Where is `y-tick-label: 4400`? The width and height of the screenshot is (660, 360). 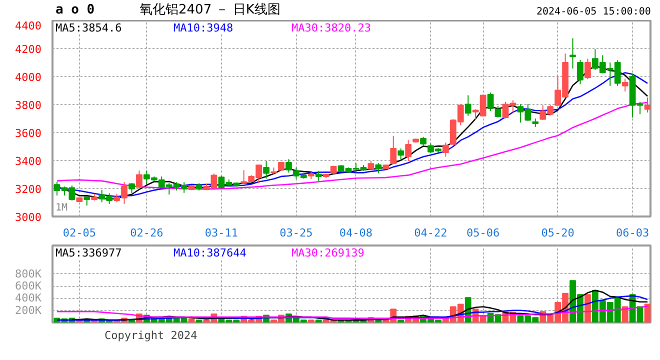 y-tick-label: 4400 is located at coordinates (28, 26).